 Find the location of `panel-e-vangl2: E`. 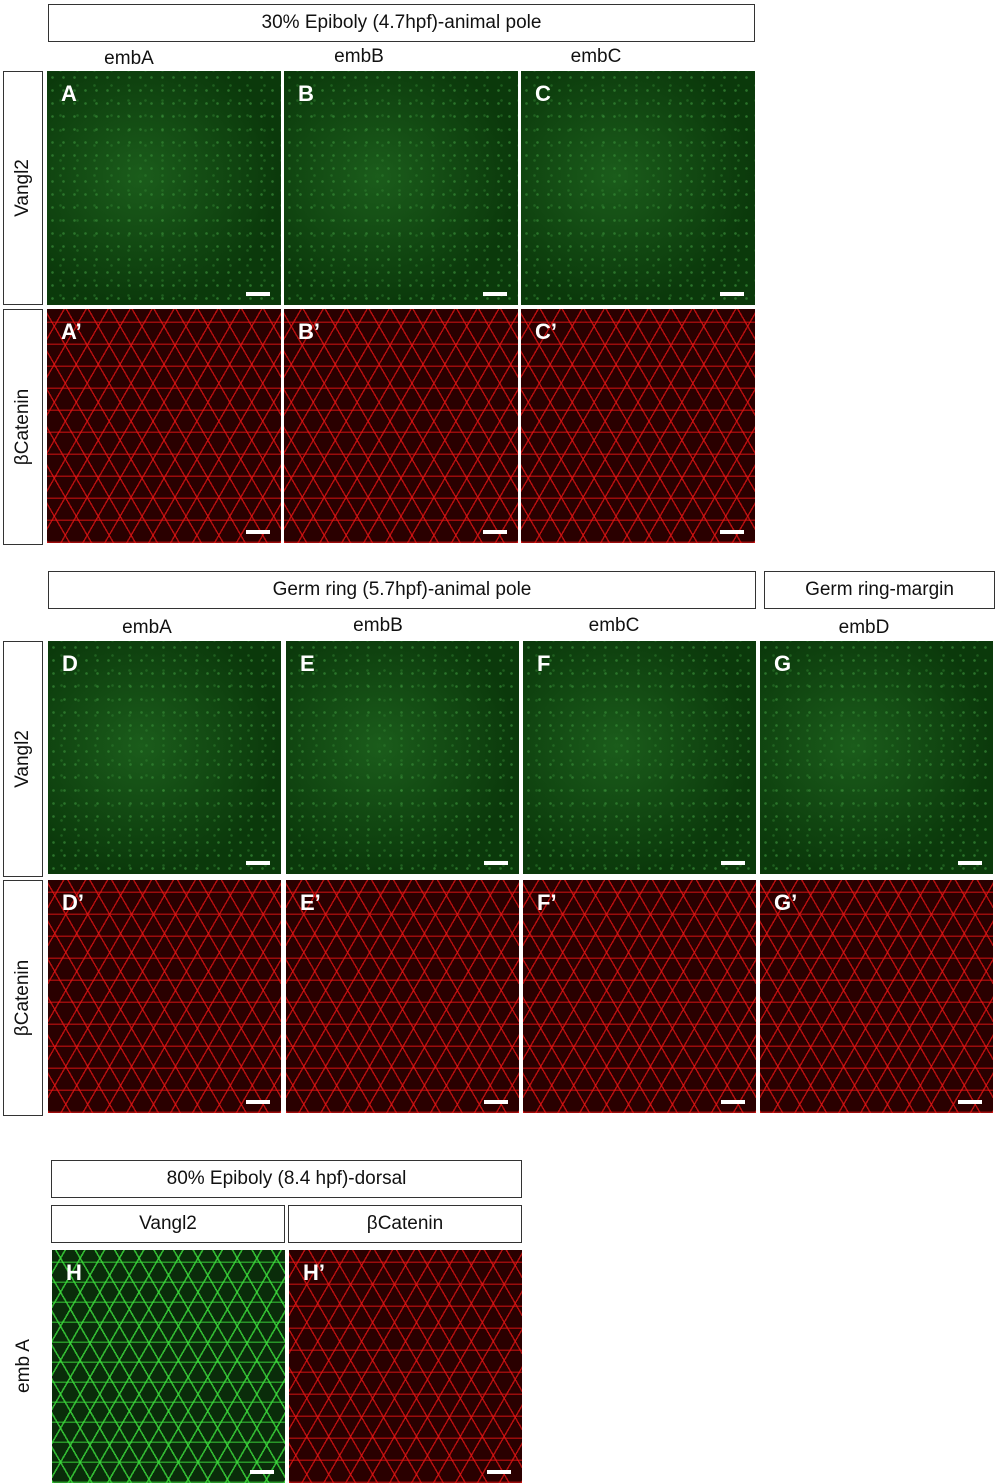

panel-e-vangl2: E is located at coordinates (402, 757).